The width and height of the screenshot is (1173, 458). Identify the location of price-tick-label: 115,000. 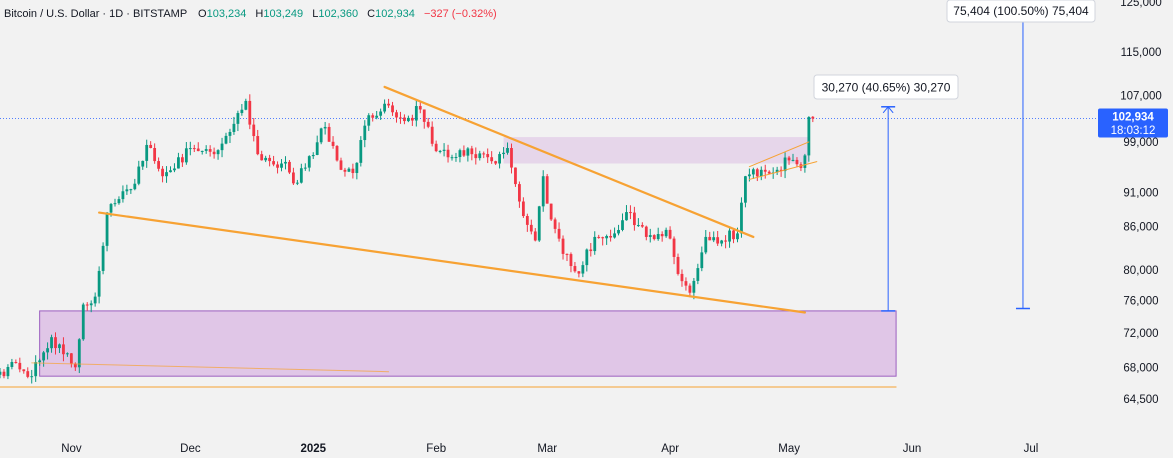
(1141, 53).